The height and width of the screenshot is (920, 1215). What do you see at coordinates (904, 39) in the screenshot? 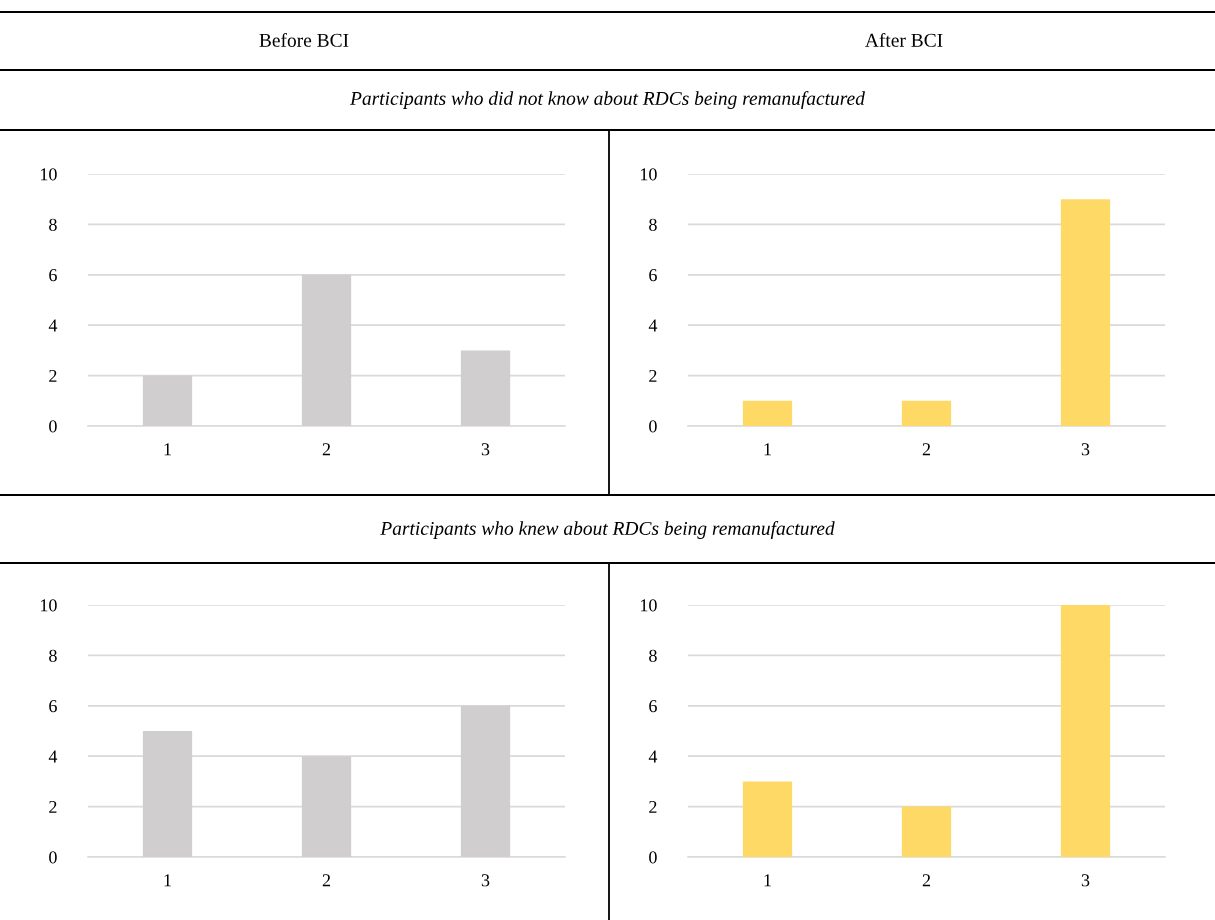
I see `text: After BCI` at bounding box center [904, 39].